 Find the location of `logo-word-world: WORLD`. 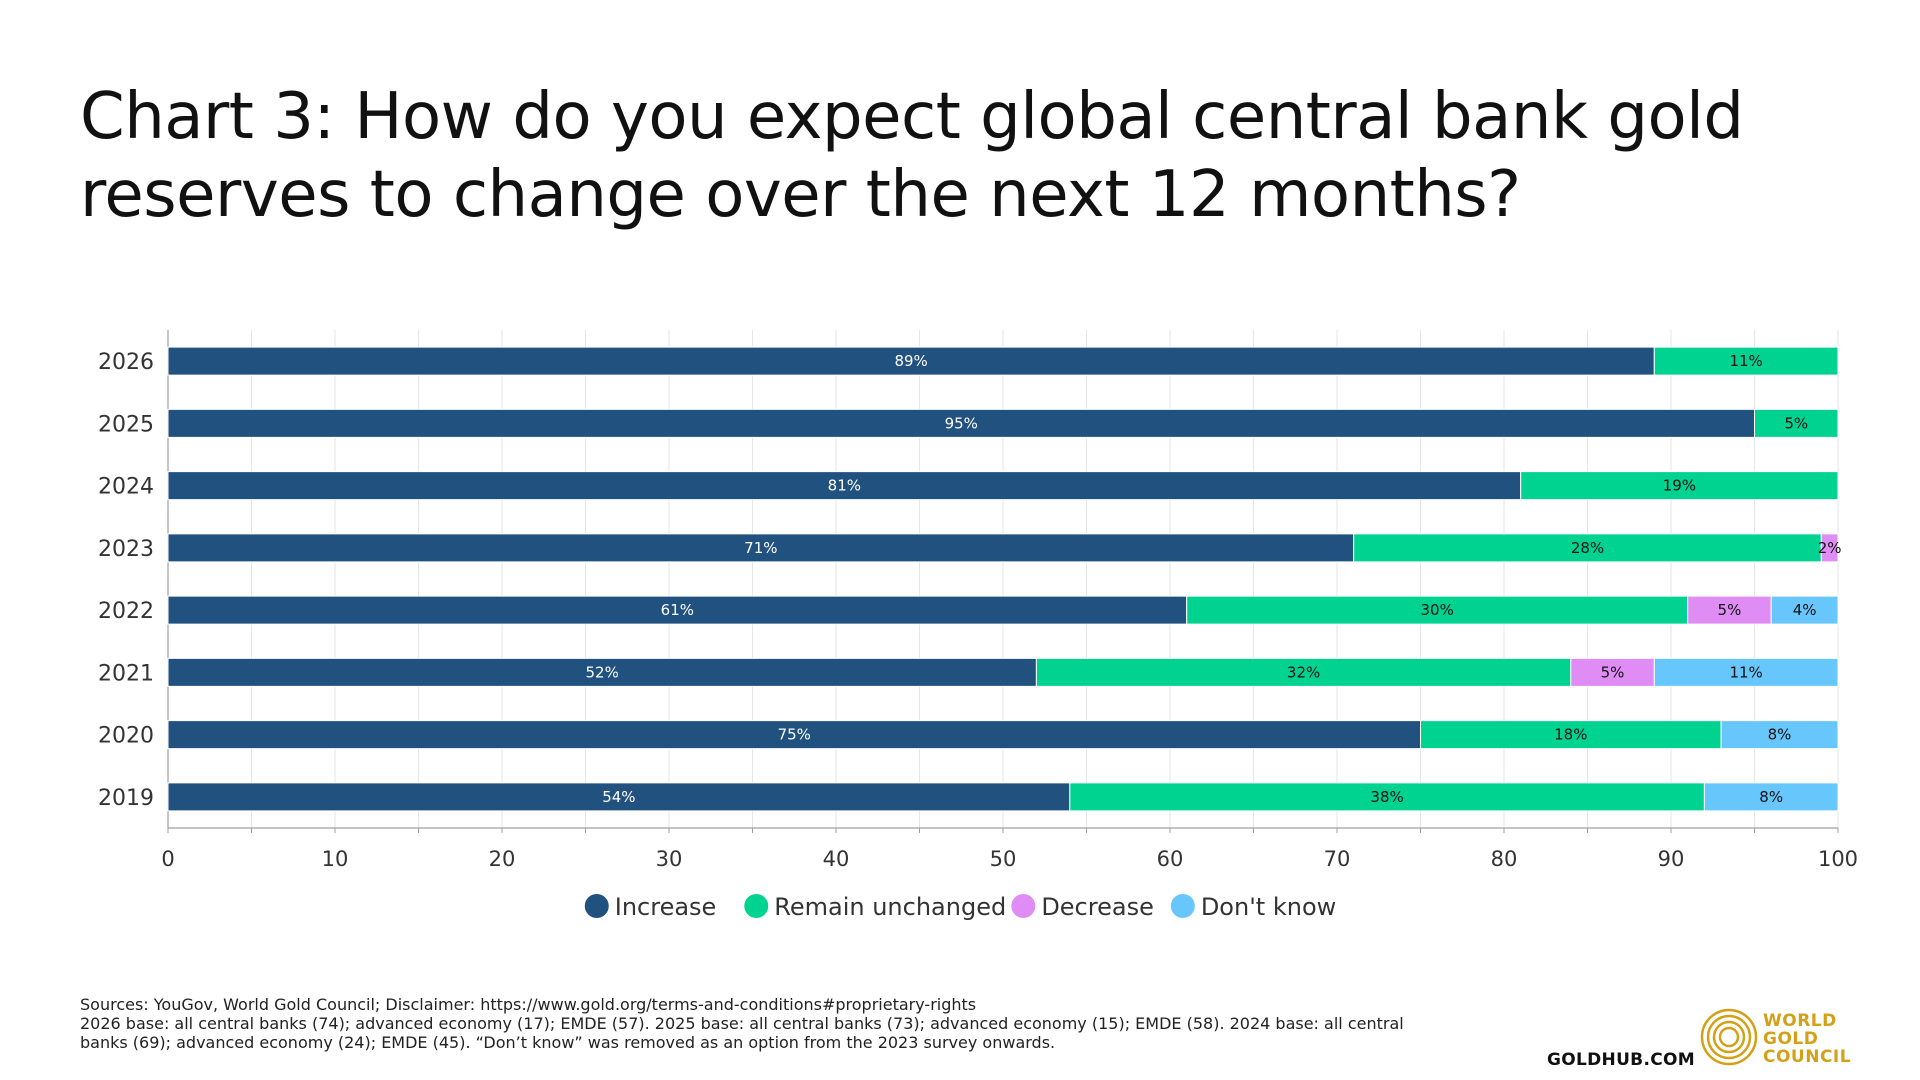

logo-word-world: WORLD is located at coordinates (1800, 1021).